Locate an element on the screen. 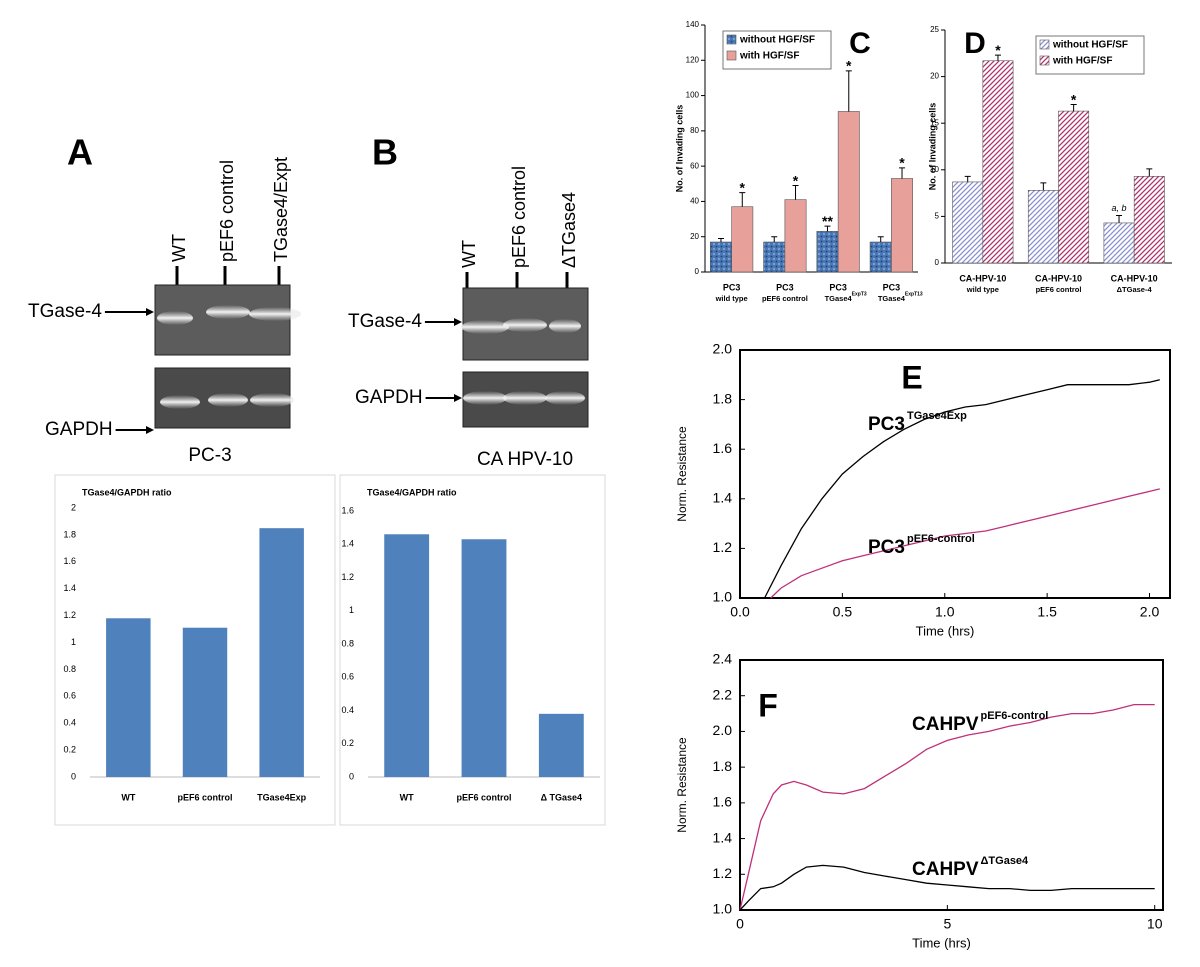 The height and width of the screenshot is (967, 1200). band-label: TGase-4 is located at coordinates (385, 321).